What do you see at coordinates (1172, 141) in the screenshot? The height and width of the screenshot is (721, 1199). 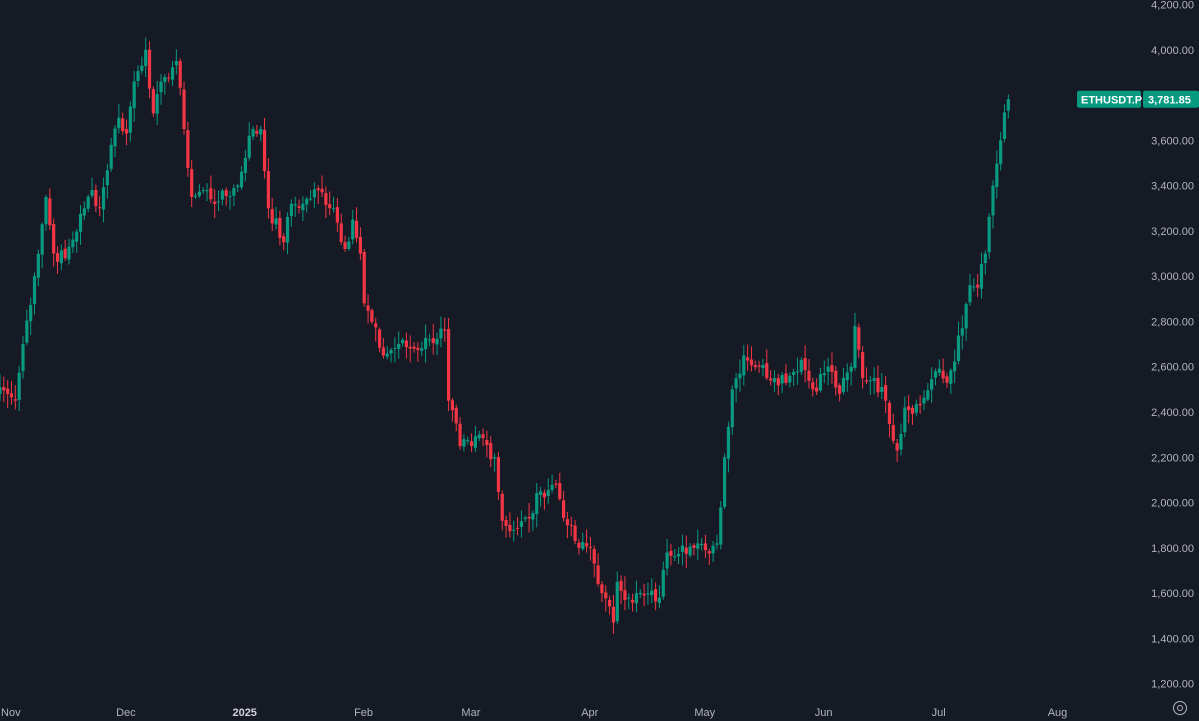 I see `y-tick-label: 3,600.00` at bounding box center [1172, 141].